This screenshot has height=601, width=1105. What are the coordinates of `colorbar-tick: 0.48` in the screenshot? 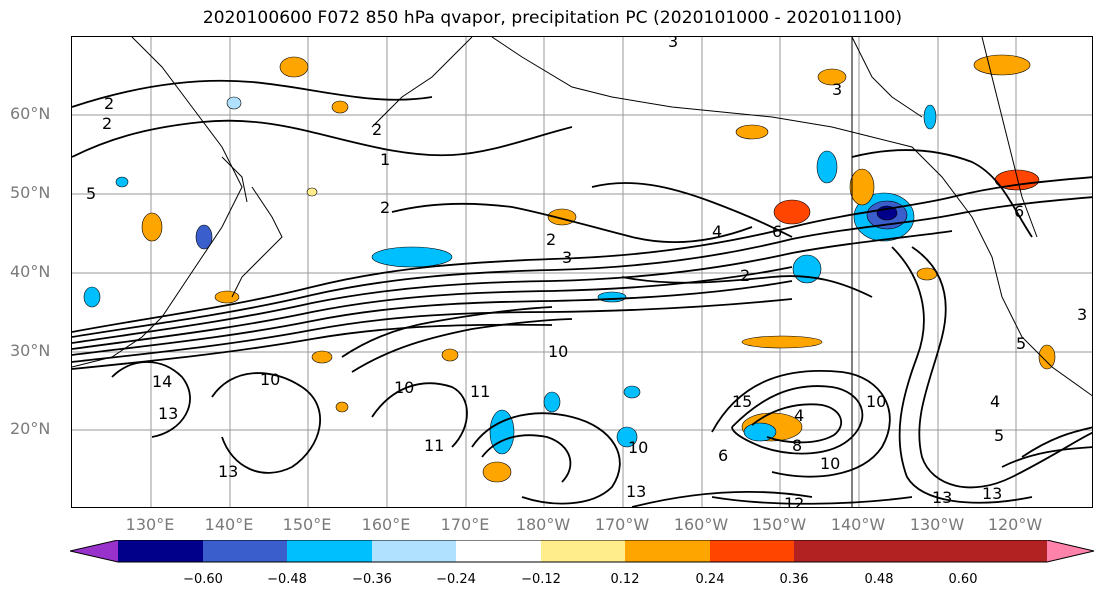 It's located at (879, 579).